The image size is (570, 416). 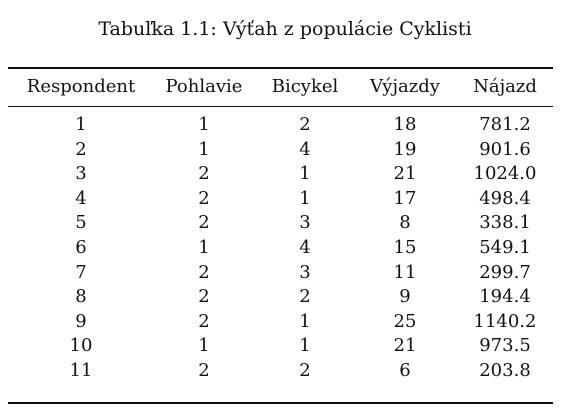 I want to click on column-header: Nájazd, so click(x=505, y=86).